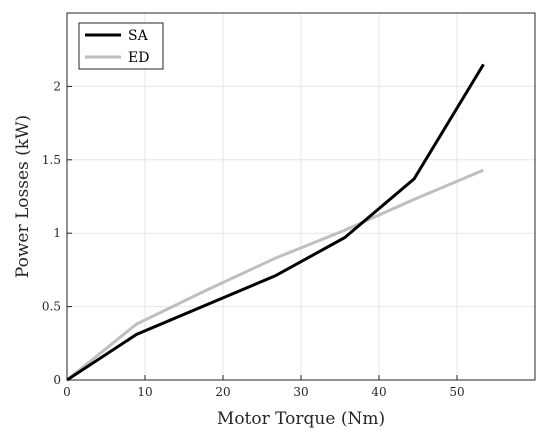  What do you see at coordinates (300, 392) in the screenshot?
I see `x-tick-label: 30` at bounding box center [300, 392].